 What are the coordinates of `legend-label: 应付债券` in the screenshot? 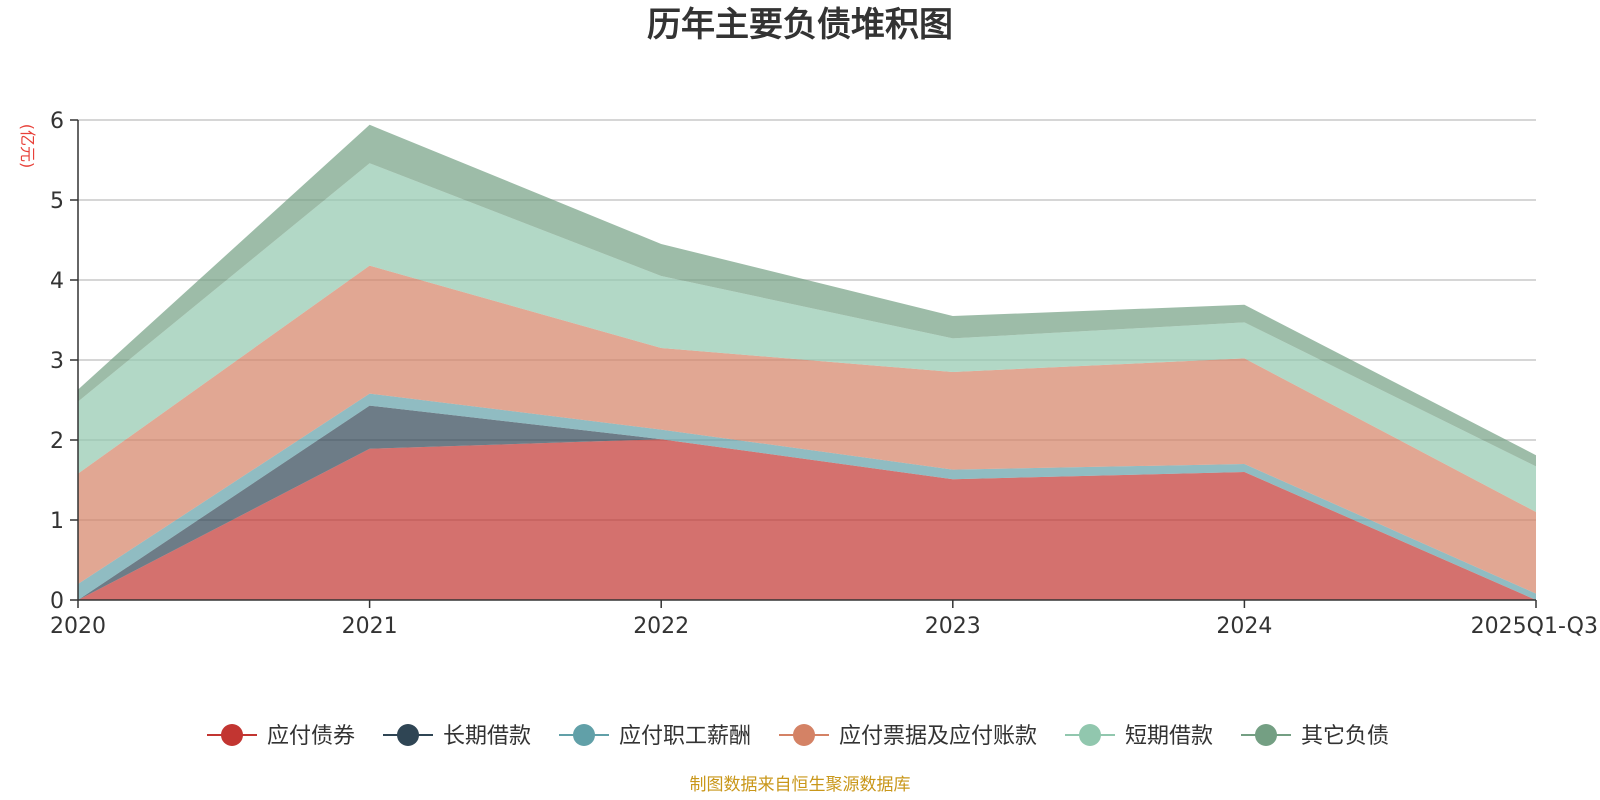 It's located at (311, 736).